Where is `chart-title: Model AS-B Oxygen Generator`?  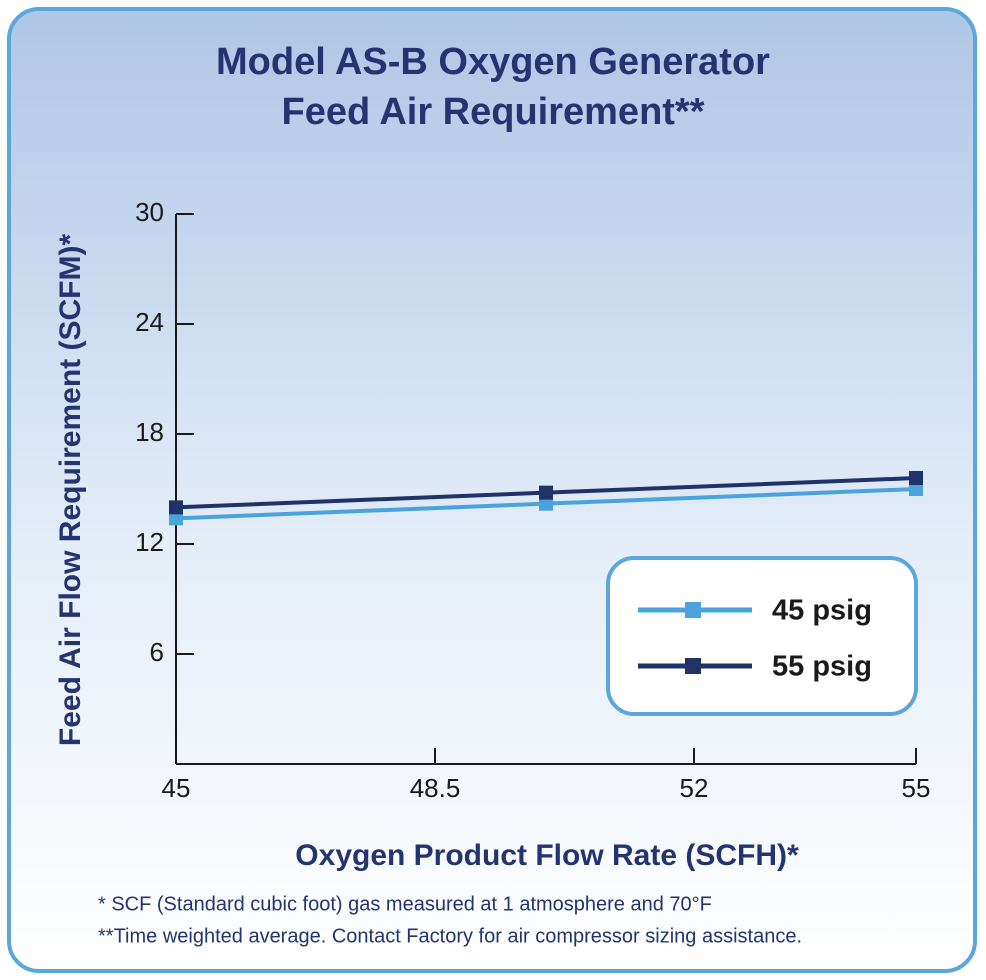
chart-title: Model AS-B Oxygen Generator is located at coordinates (493, 62).